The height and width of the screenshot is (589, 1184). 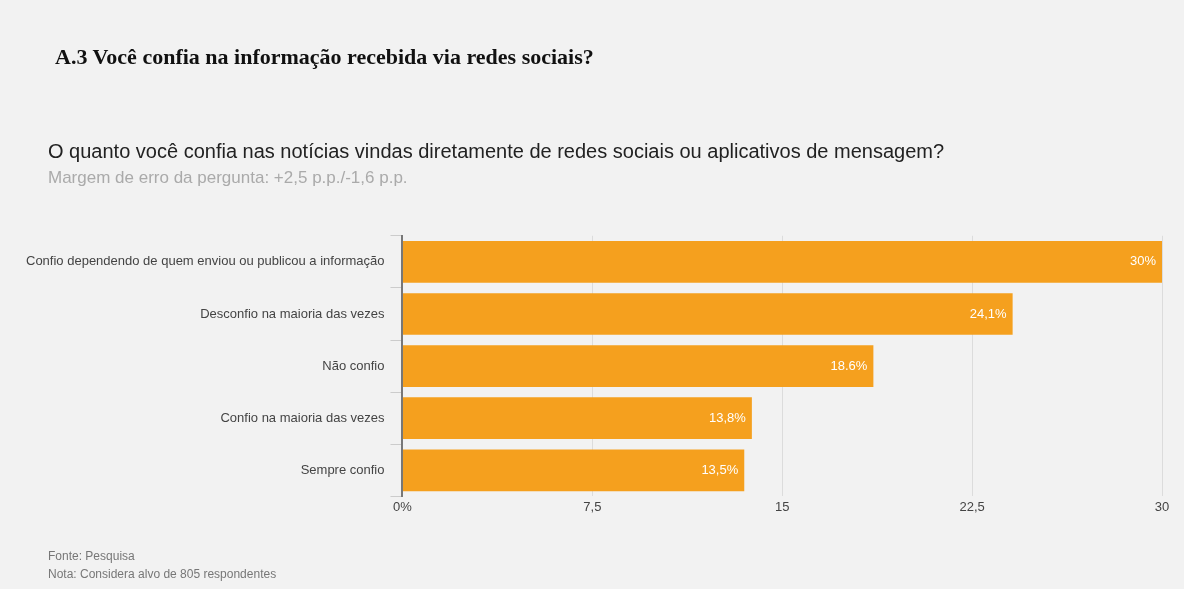 What do you see at coordinates (403, 506) in the screenshot?
I see `x-tick-label: 0%` at bounding box center [403, 506].